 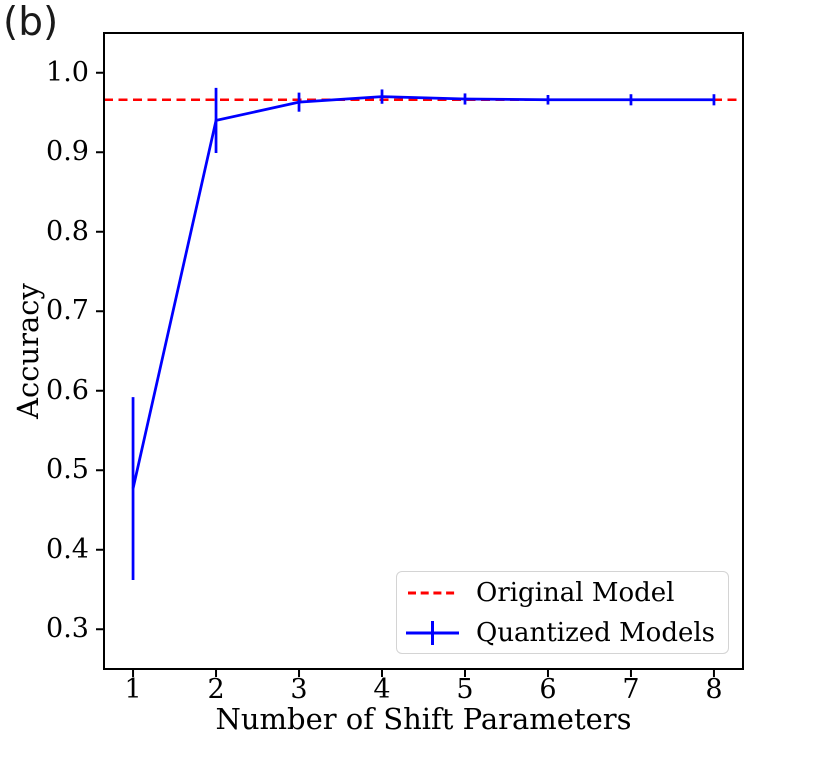 What do you see at coordinates (67, 72) in the screenshot?
I see `y-tick-label: 1.0` at bounding box center [67, 72].